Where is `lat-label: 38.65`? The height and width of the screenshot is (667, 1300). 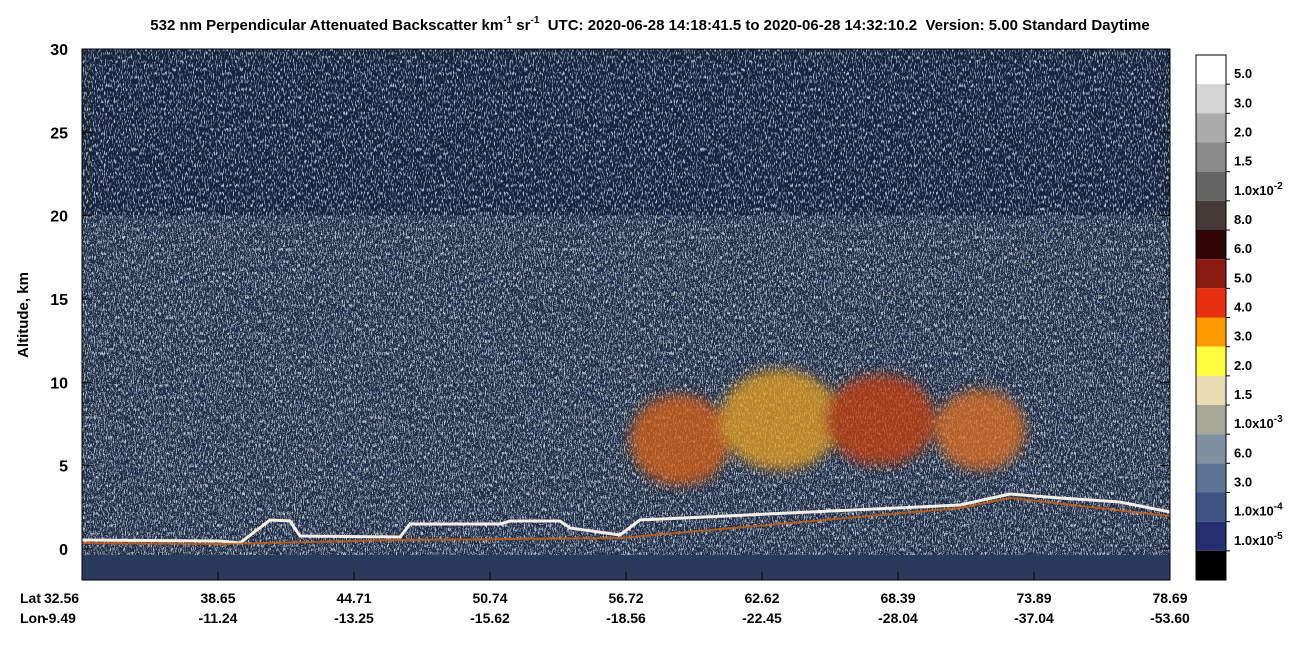
lat-label: 38.65 is located at coordinates (217, 598).